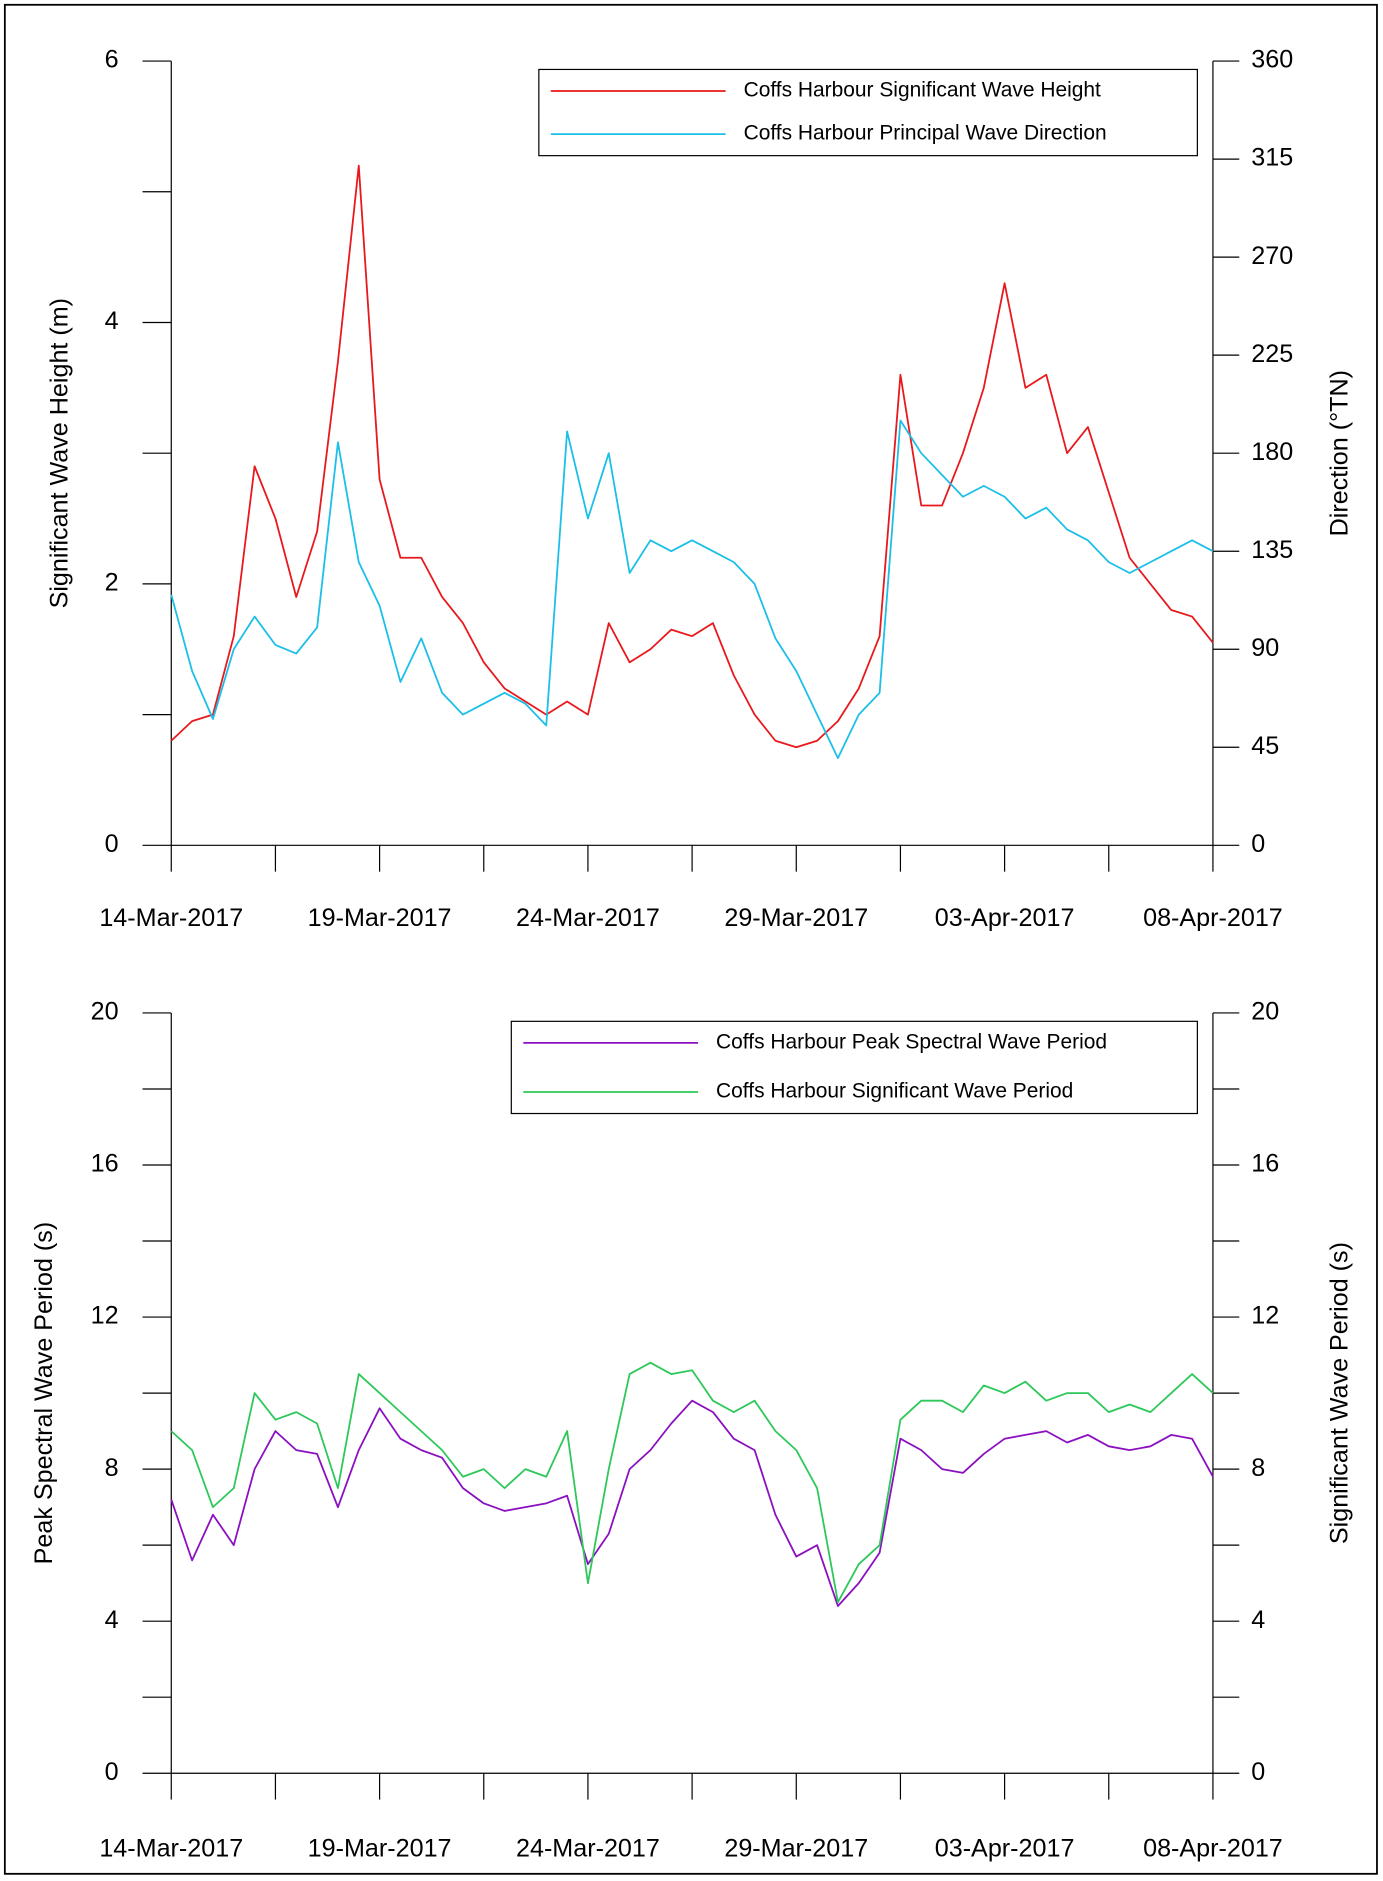 The width and height of the screenshot is (1383, 1881). What do you see at coordinates (1272, 354) in the screenshot?
I see `y2-tick-label: 225` at bounding box center [1272, 354].